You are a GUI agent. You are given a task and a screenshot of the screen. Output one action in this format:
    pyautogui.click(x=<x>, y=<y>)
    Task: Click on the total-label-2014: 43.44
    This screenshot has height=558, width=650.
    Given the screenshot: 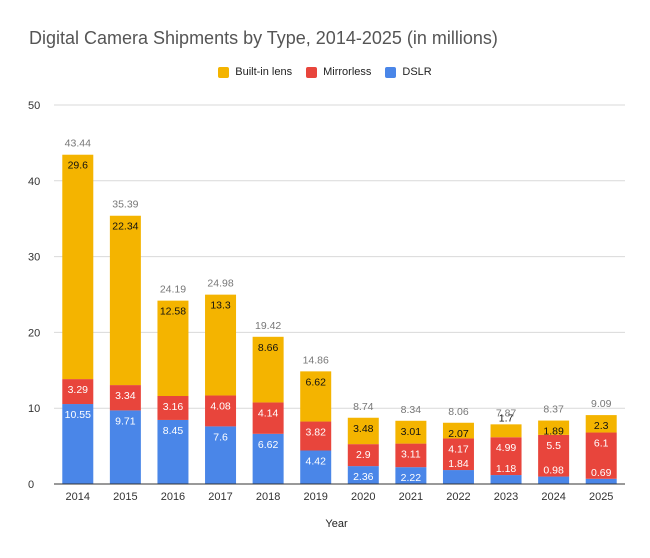 What is the action you would take?
    pyautogui.click(x=78, y=144)
    